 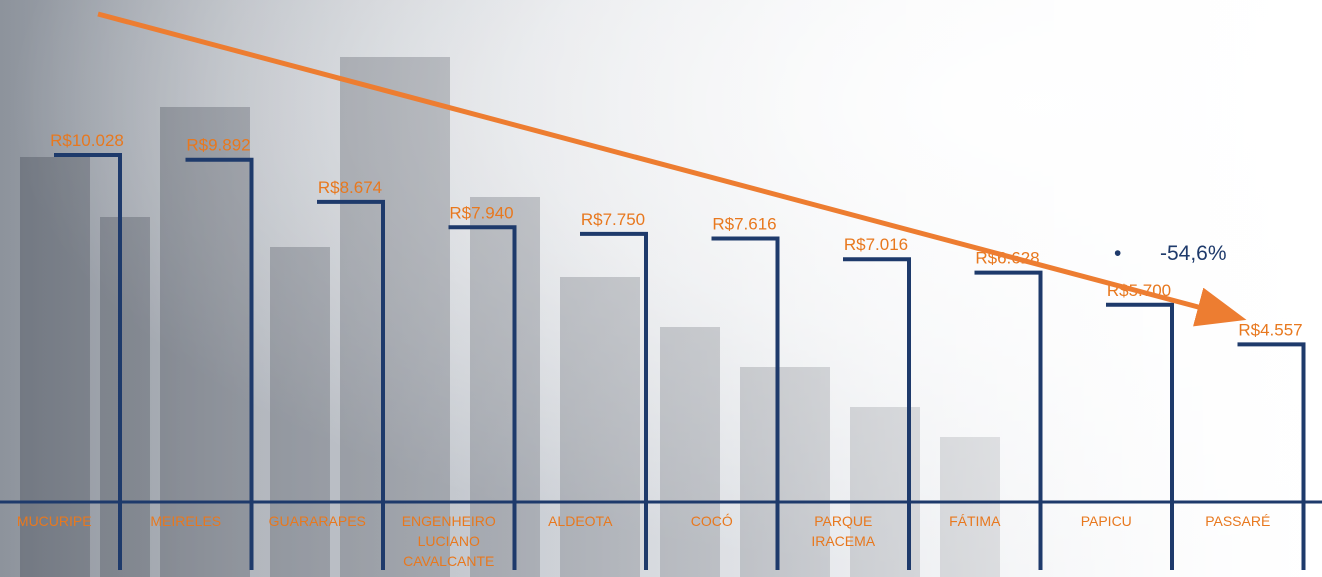 I want to click on category-label-3-line-1: LUCIANO, so click(x=449, y=541).